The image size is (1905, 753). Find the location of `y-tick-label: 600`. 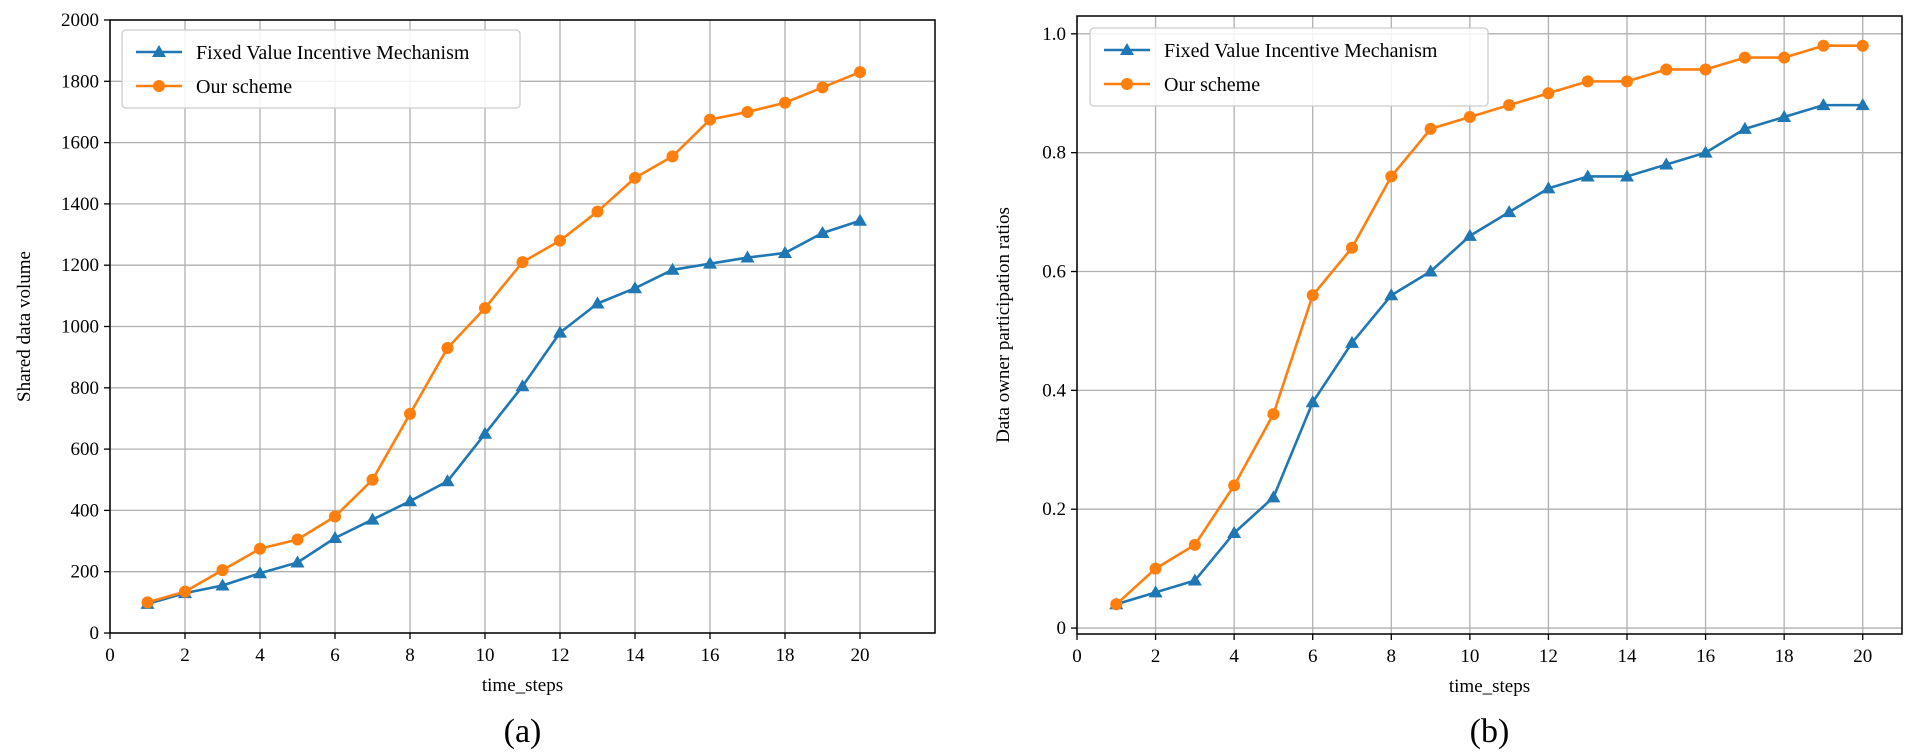

y-tick-label: 600 is located at coordinates (85, 449).